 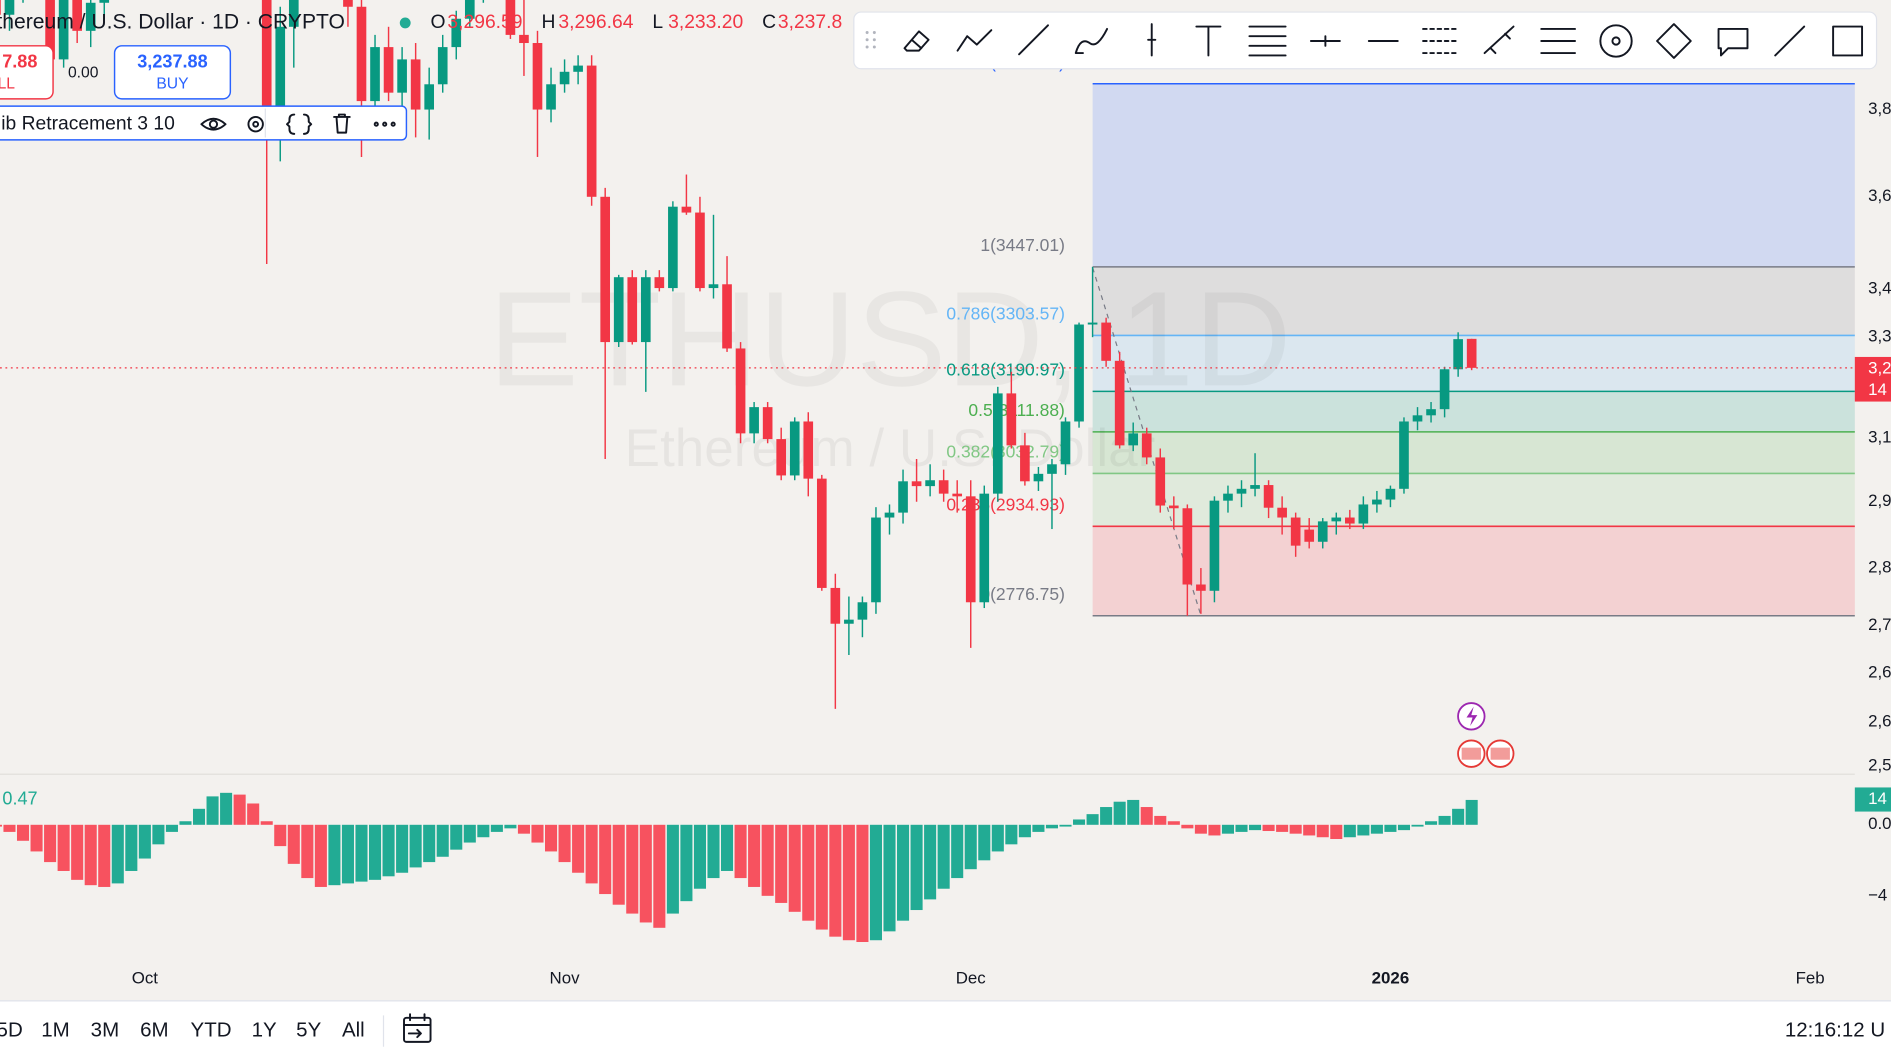 I want to click on fib-level-label: 0.236(2934.93), so click(x=1005, y=504).